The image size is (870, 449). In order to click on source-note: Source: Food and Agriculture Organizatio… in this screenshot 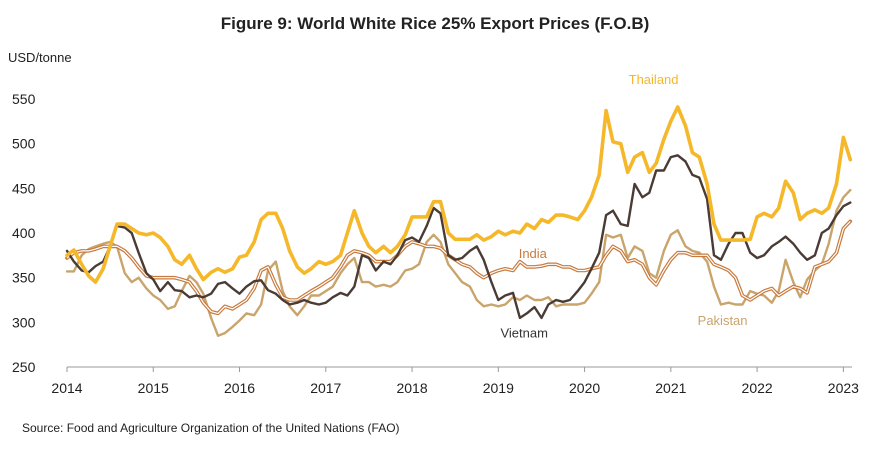, I will do `click(211, 428)`.